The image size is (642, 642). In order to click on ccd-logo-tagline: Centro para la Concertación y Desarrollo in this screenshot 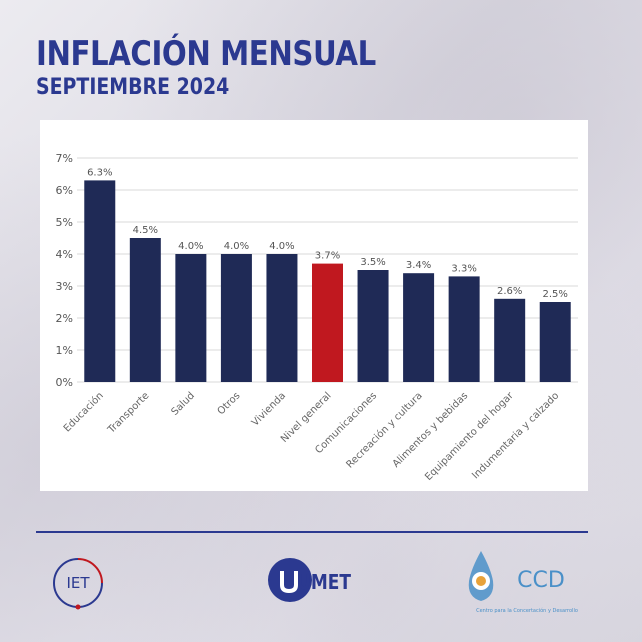, I will do `click(527, 610)`.